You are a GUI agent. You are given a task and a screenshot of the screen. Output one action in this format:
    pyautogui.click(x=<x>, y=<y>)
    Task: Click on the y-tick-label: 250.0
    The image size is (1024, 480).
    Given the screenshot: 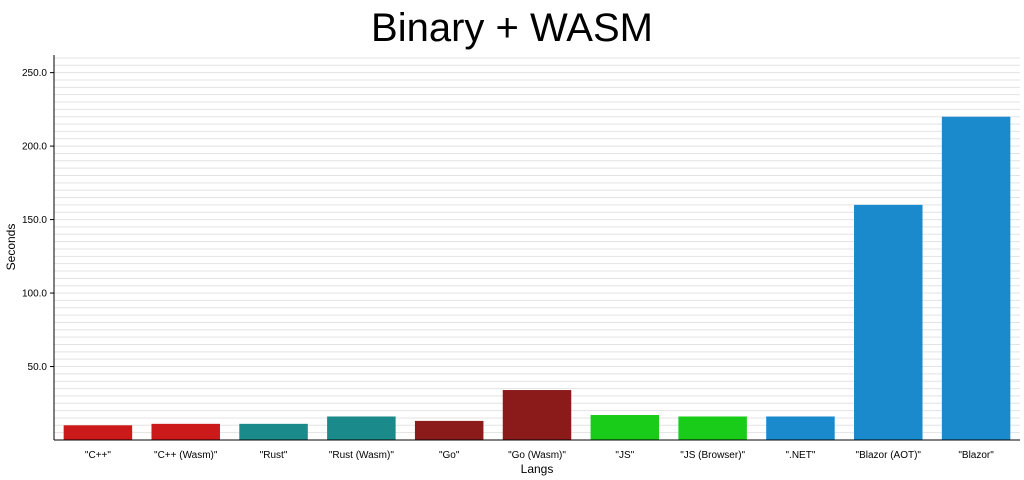 What is the action you would take?
    pyautogui.click(x=34, y=73)
    